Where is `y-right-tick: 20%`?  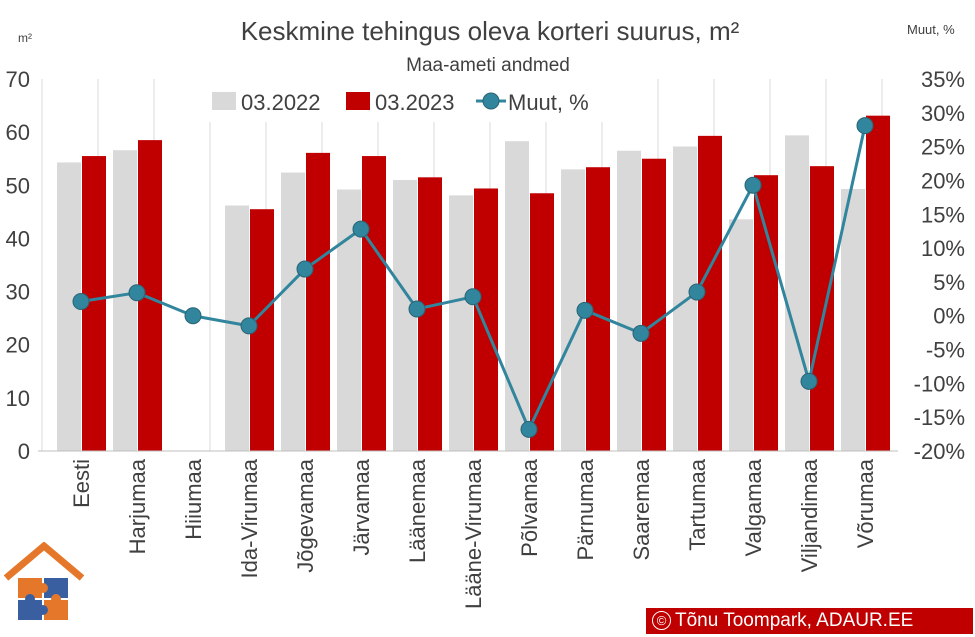
y-right-tick: 20% is located at coordinates (943, 180).